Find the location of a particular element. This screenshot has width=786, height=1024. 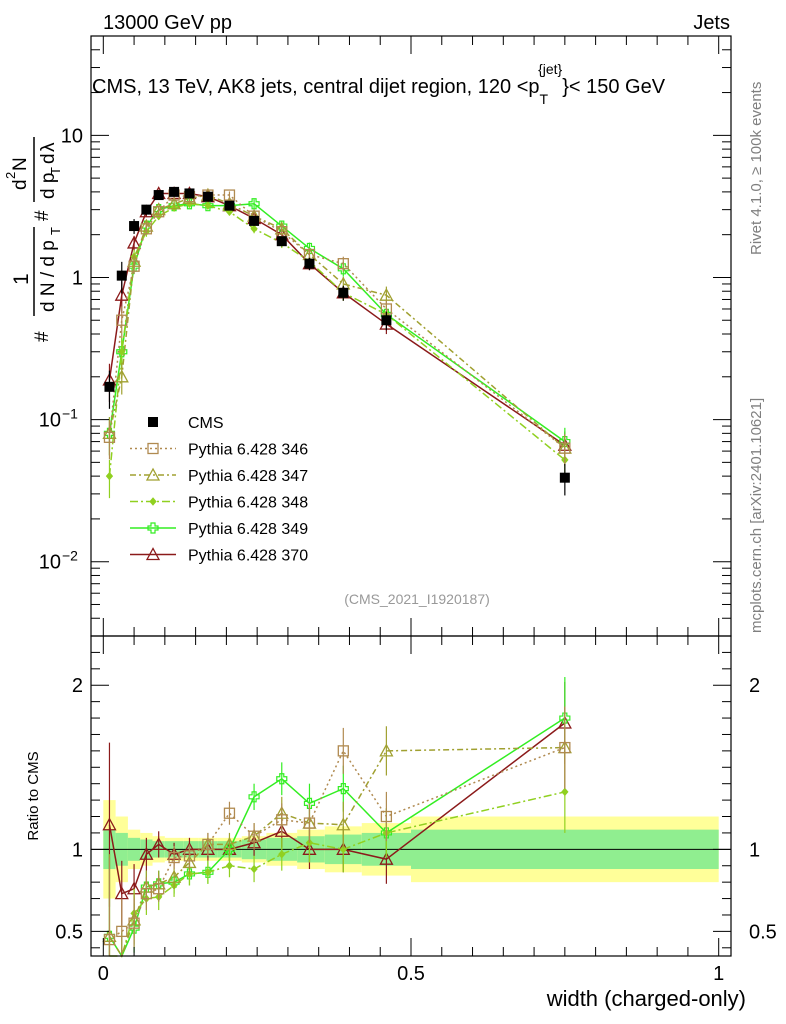

main-y-axis-label: # 1 d N / d p T # d 2 N d p T d λ is located at coordinates (33, 239).